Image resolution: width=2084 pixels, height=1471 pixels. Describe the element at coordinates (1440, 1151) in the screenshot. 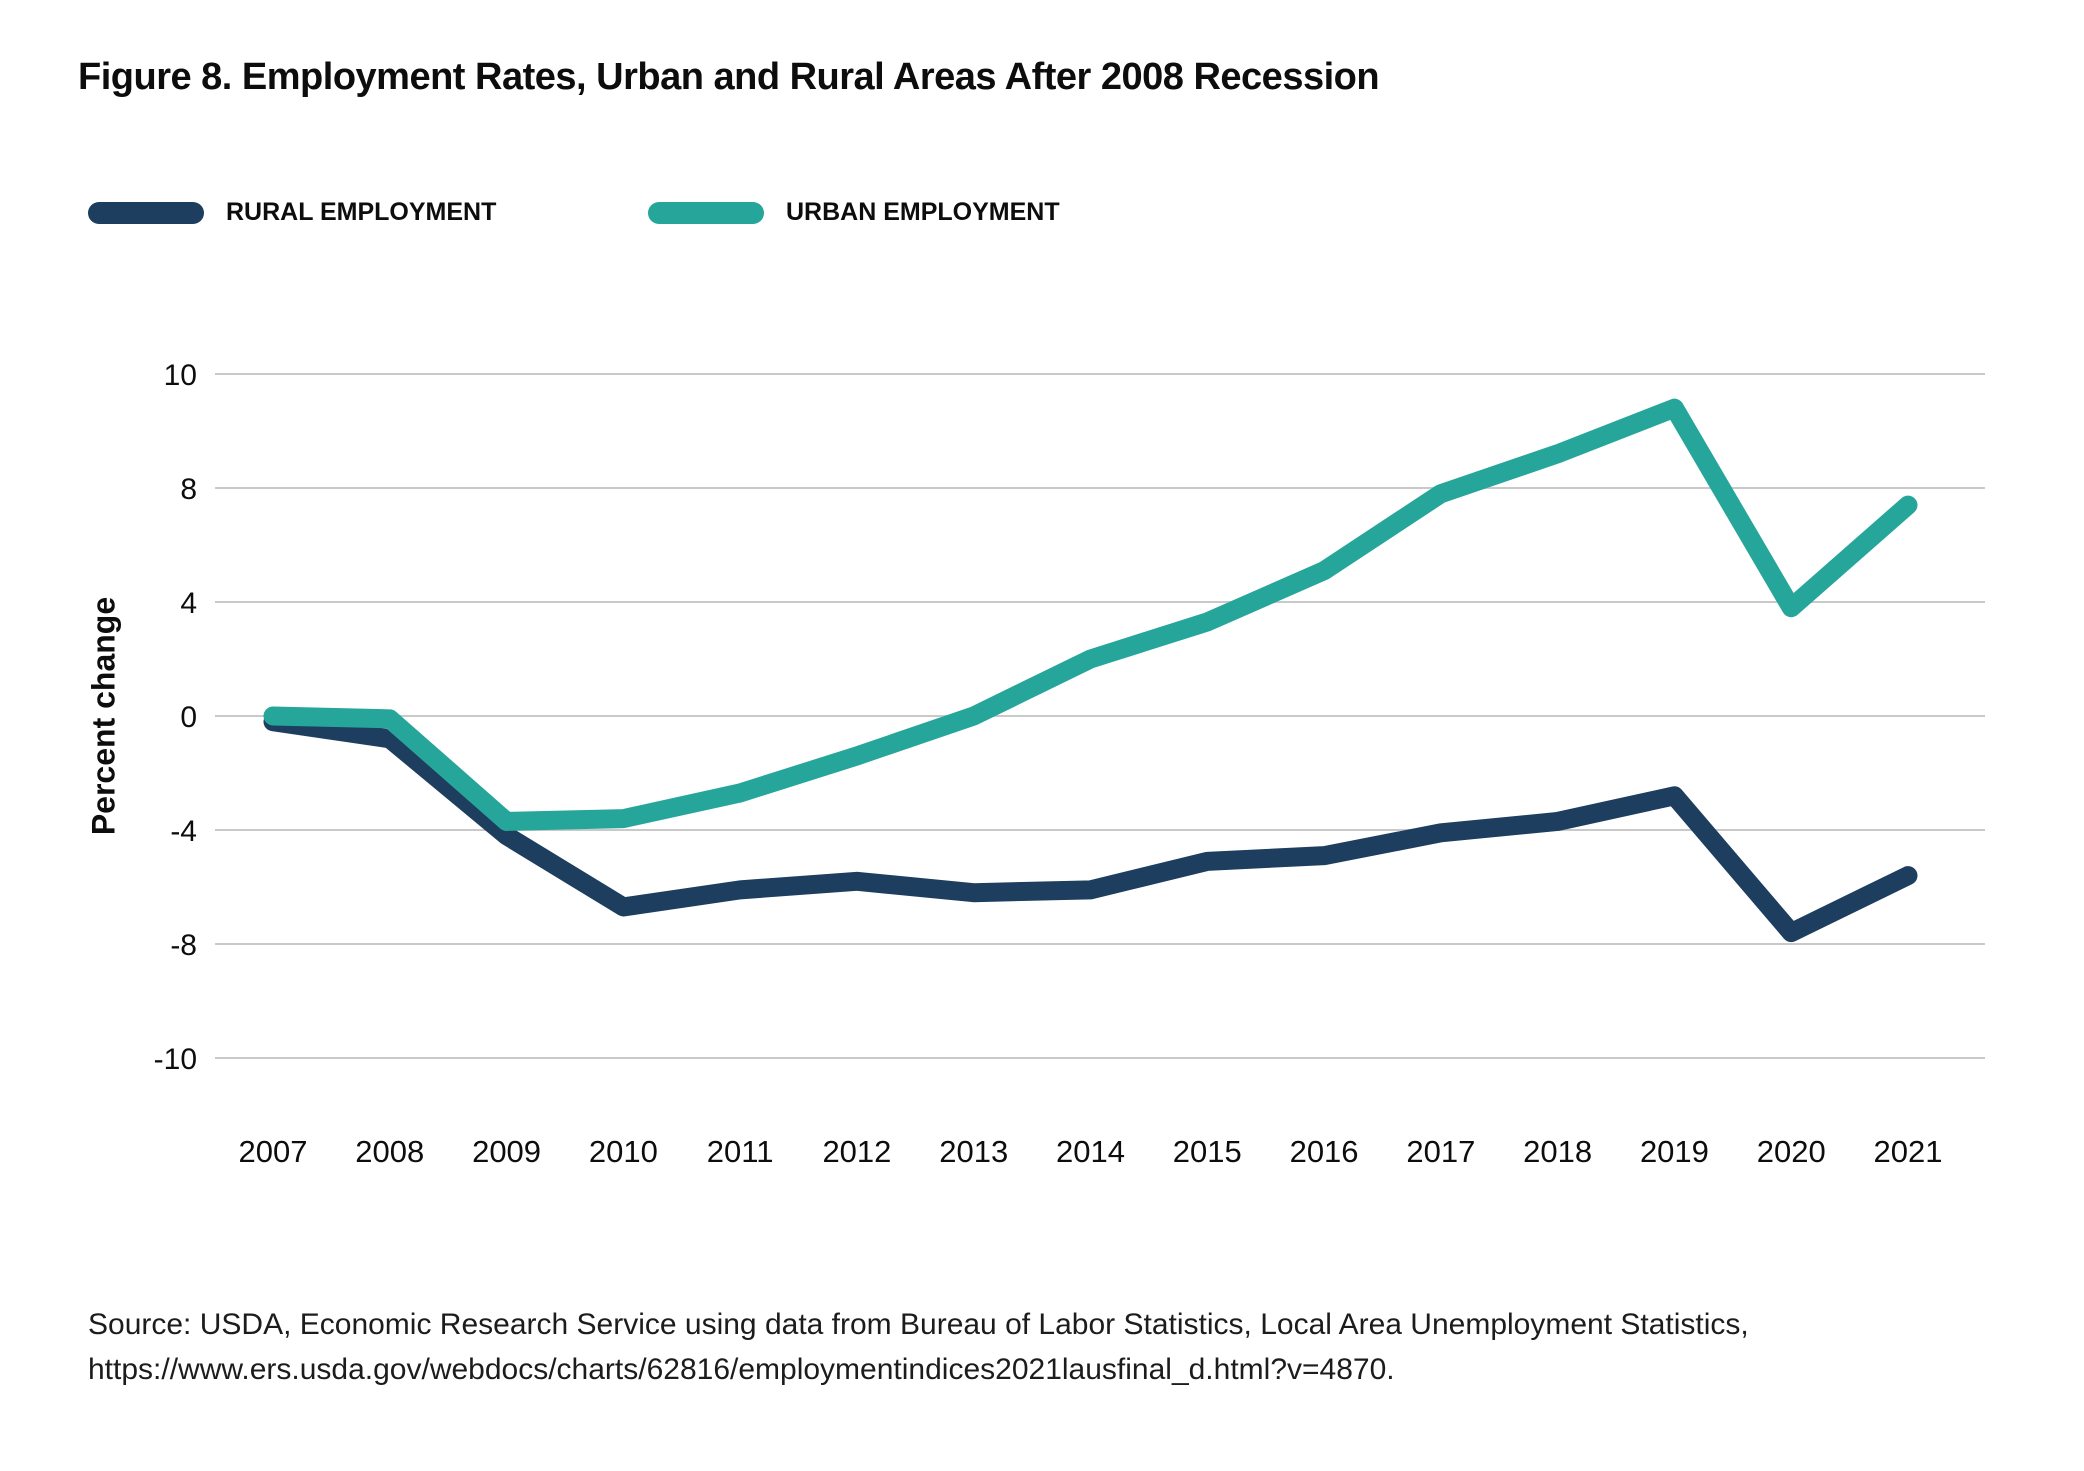

I see `x-tick-label: 2017` at that location.